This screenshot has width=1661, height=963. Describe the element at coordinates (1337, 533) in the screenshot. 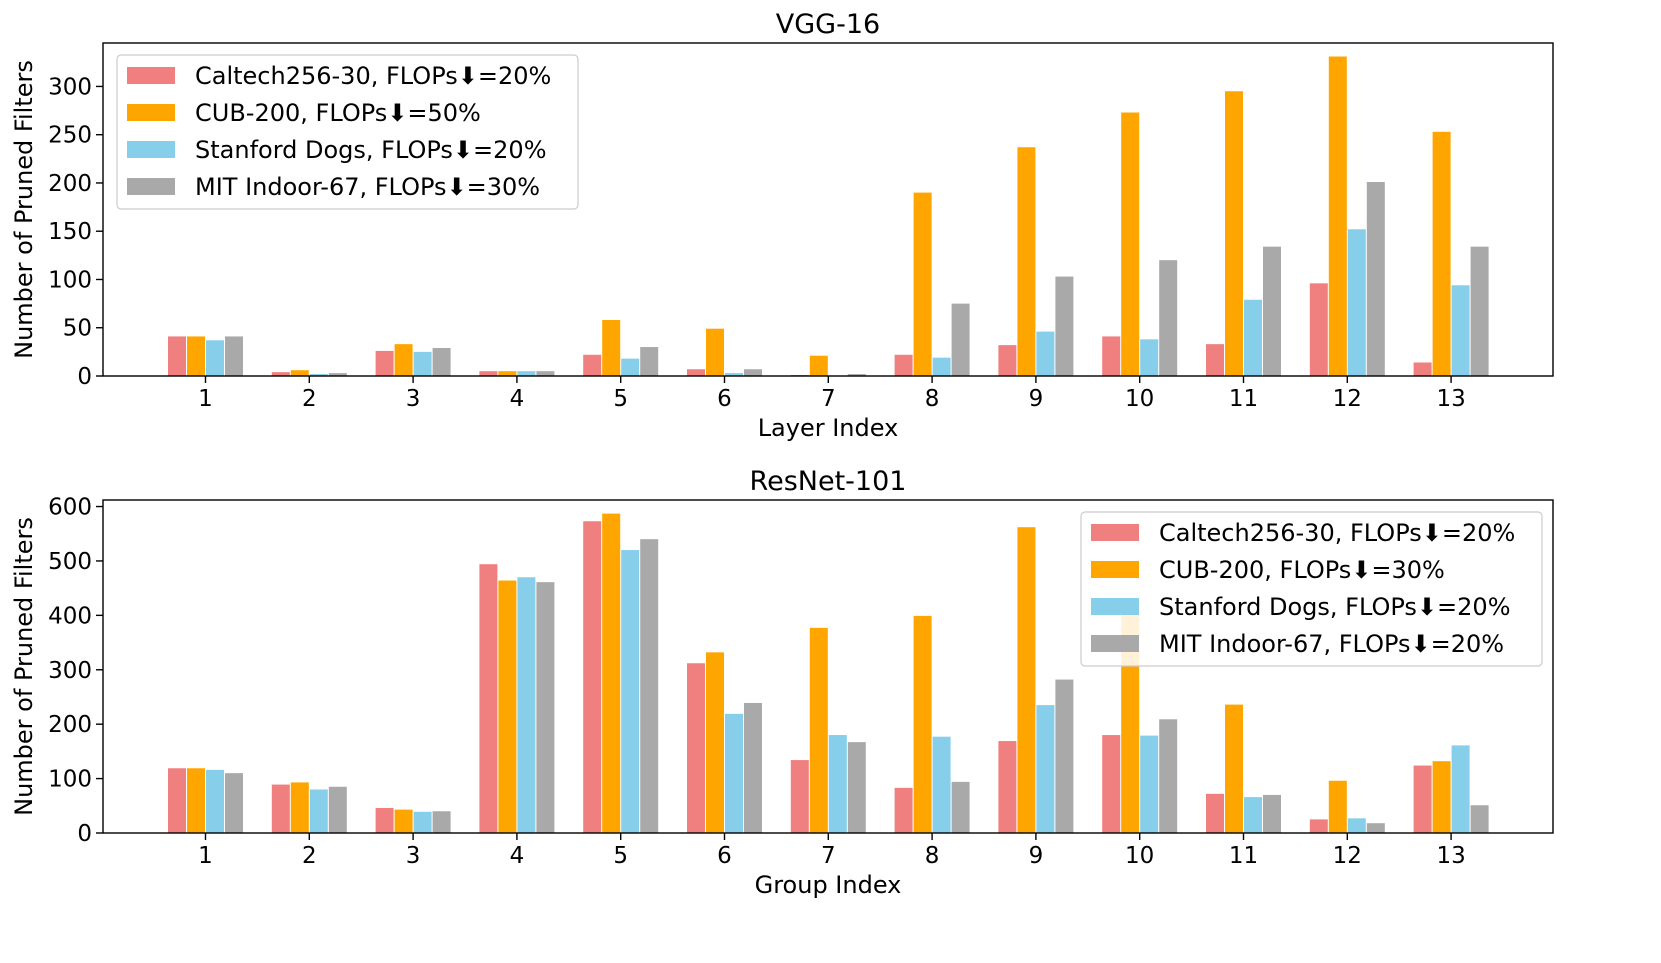

I see `legend-label-1: Caltech256-30, FLOPs⬇=20%` at that location.